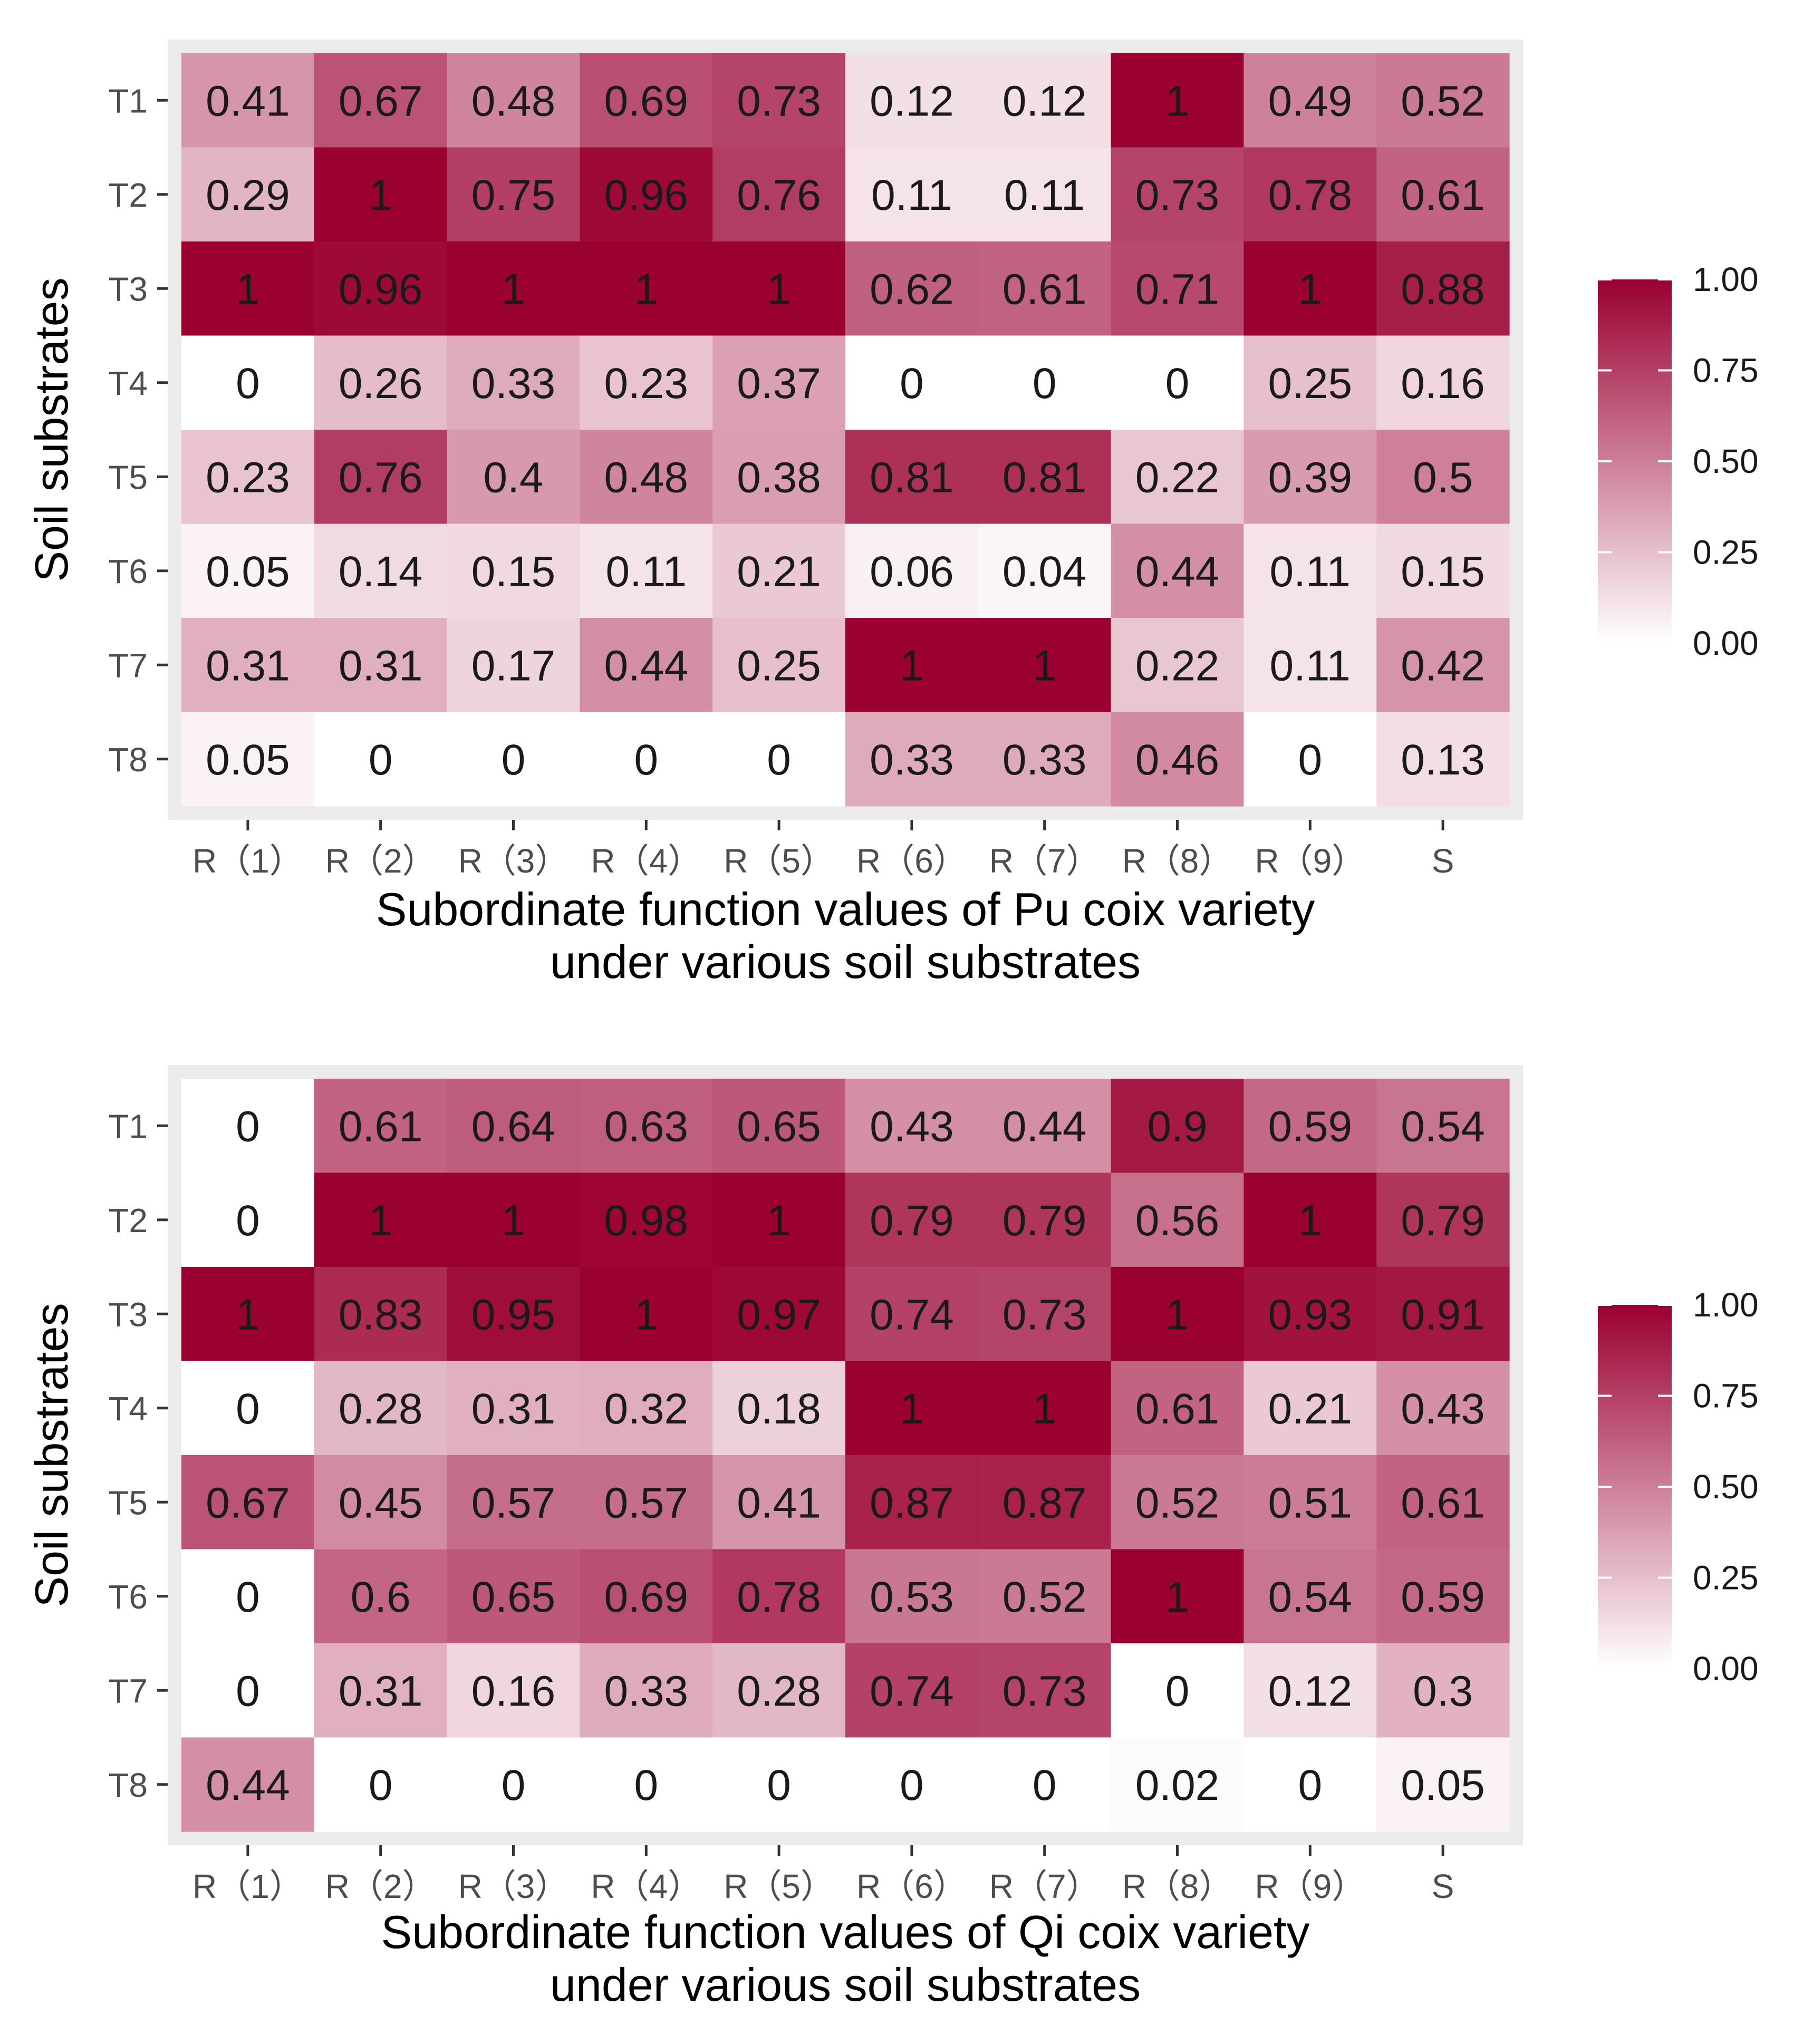 The width and height of the screenshot is (1793, 2044). Describe the element at coordinates (128, 383) in the screenshot. I see `y-tick-label: T4` at that location.